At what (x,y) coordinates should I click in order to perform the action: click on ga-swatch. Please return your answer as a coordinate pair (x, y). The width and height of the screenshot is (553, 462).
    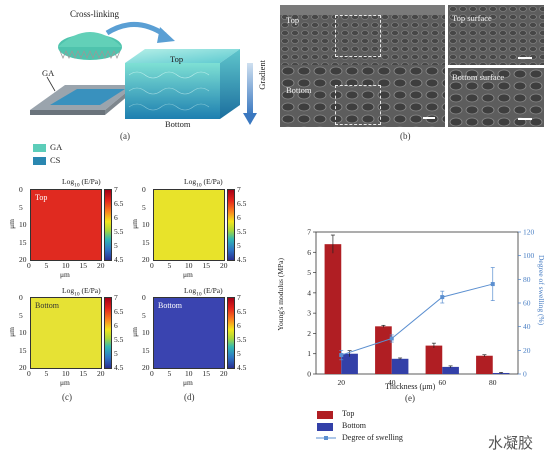
    Looking at the image, I should click on (39, 148).